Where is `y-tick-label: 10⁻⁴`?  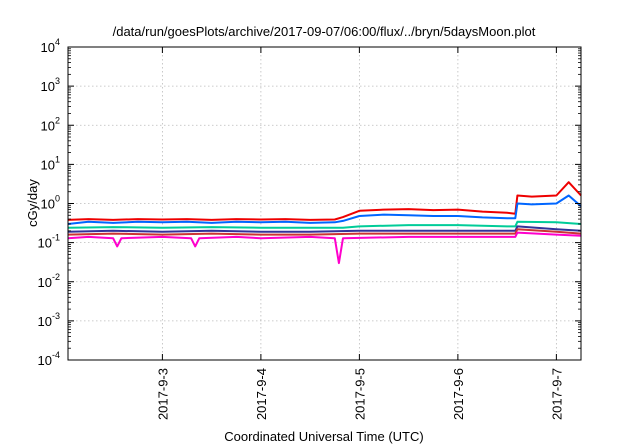
y-tick-label: 10⁻⁴ is located at coordinates (49, 359).